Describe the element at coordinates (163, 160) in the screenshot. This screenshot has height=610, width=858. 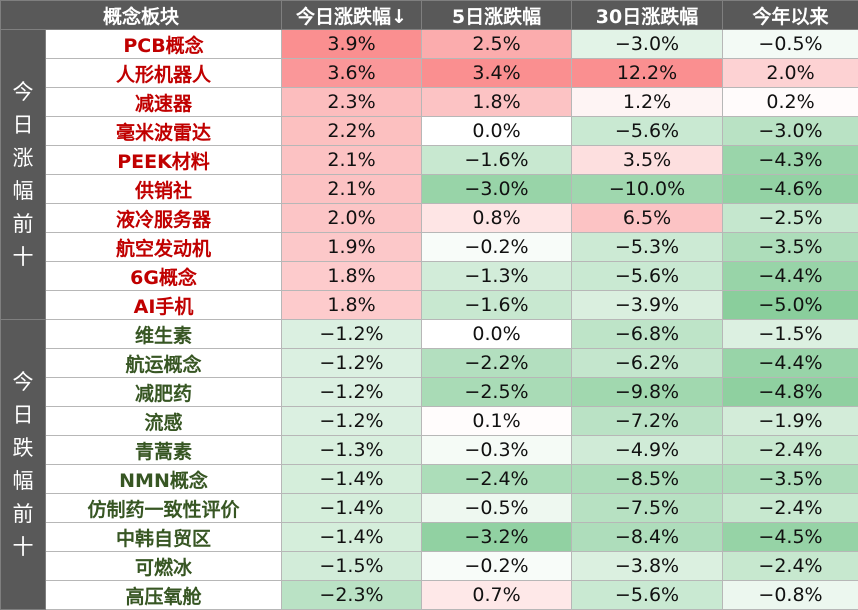
I see `sector-name-cell: PEEK材料` at that location.